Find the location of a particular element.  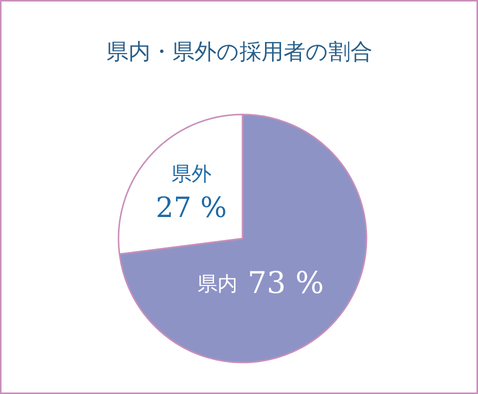

chart-title: 県内・県外の採用者の割合 is located at coordinates (239, 52).